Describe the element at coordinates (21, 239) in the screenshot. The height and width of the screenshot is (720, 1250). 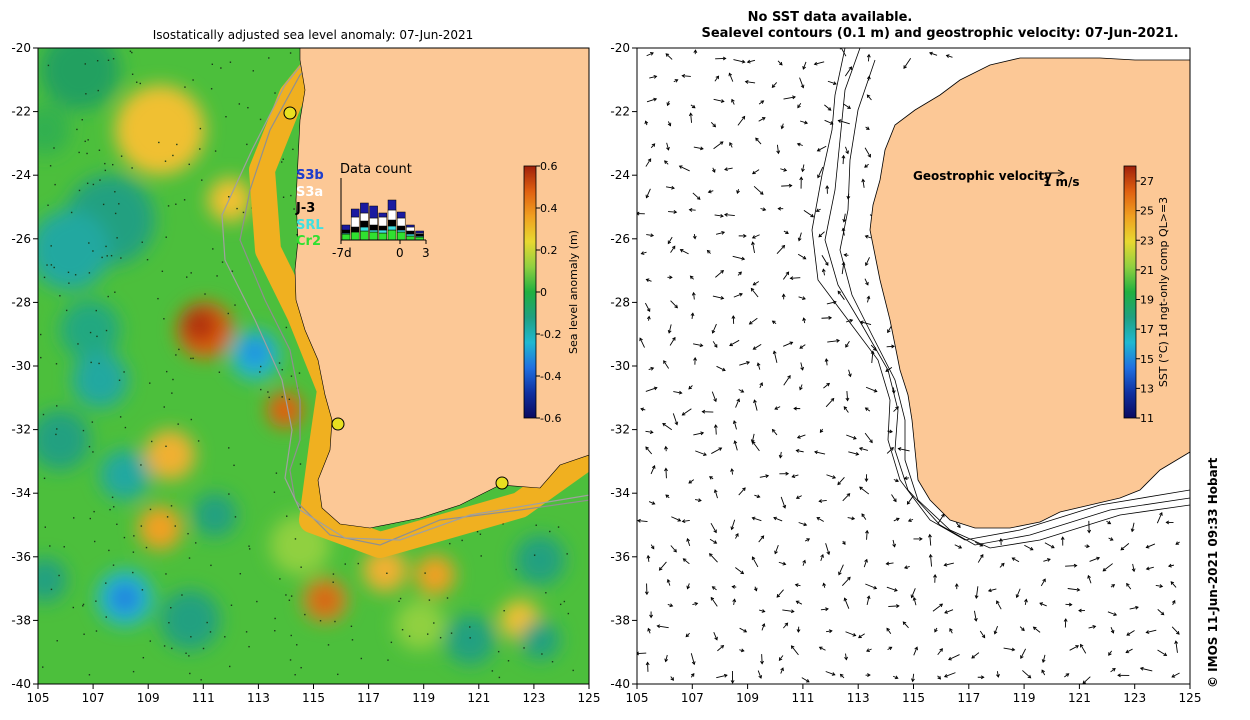
I see `y-tick-label: -26` at that location.